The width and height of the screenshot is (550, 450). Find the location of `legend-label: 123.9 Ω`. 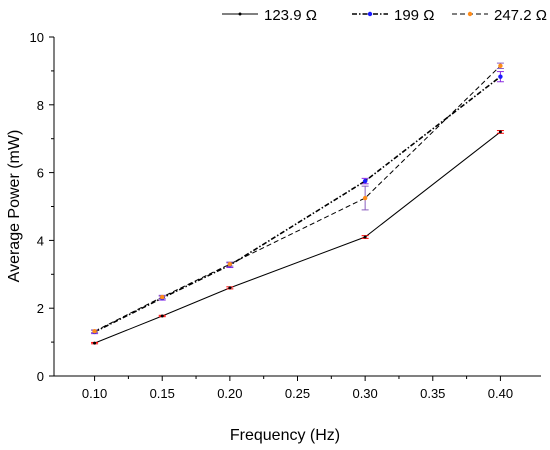

legend-label: 123.9 Ω is located at coordinates (290, 15).